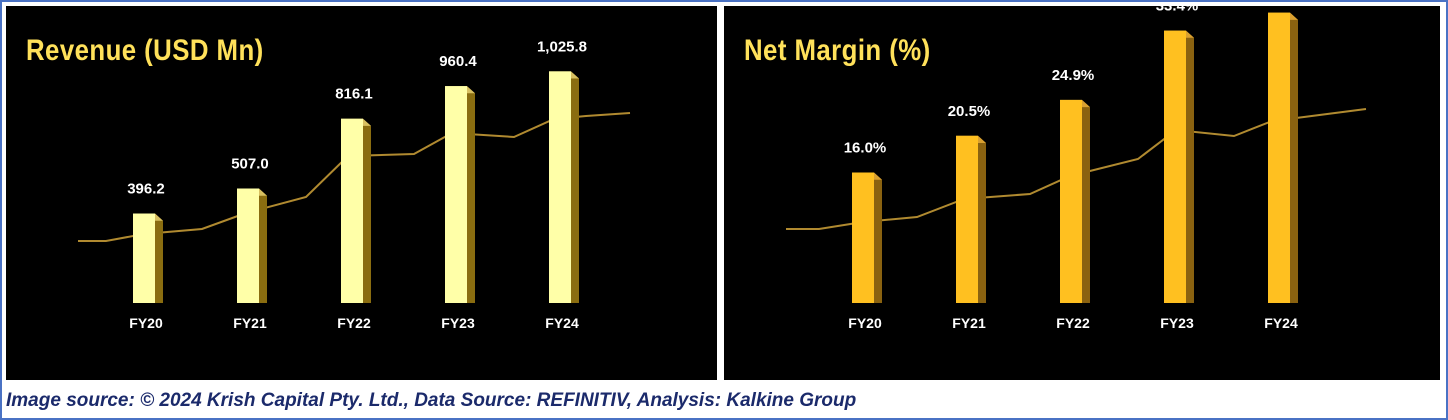 Image resolution: width=1448 pixels, height=420 pixels. What do you see at coordinates (1177, 323) in the screenshot?
I see `net-margin-category-label: FY23` at bounding box center [1177, 323].